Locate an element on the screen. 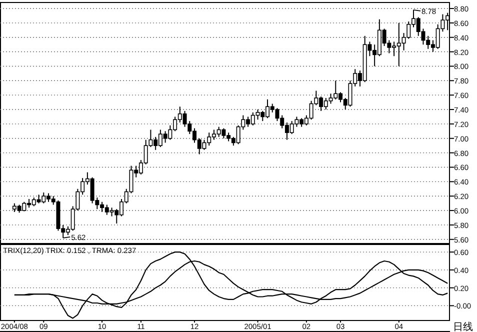 This screenshot has width=477, height=332. text: 日线 is located at coordinates (463, 326).